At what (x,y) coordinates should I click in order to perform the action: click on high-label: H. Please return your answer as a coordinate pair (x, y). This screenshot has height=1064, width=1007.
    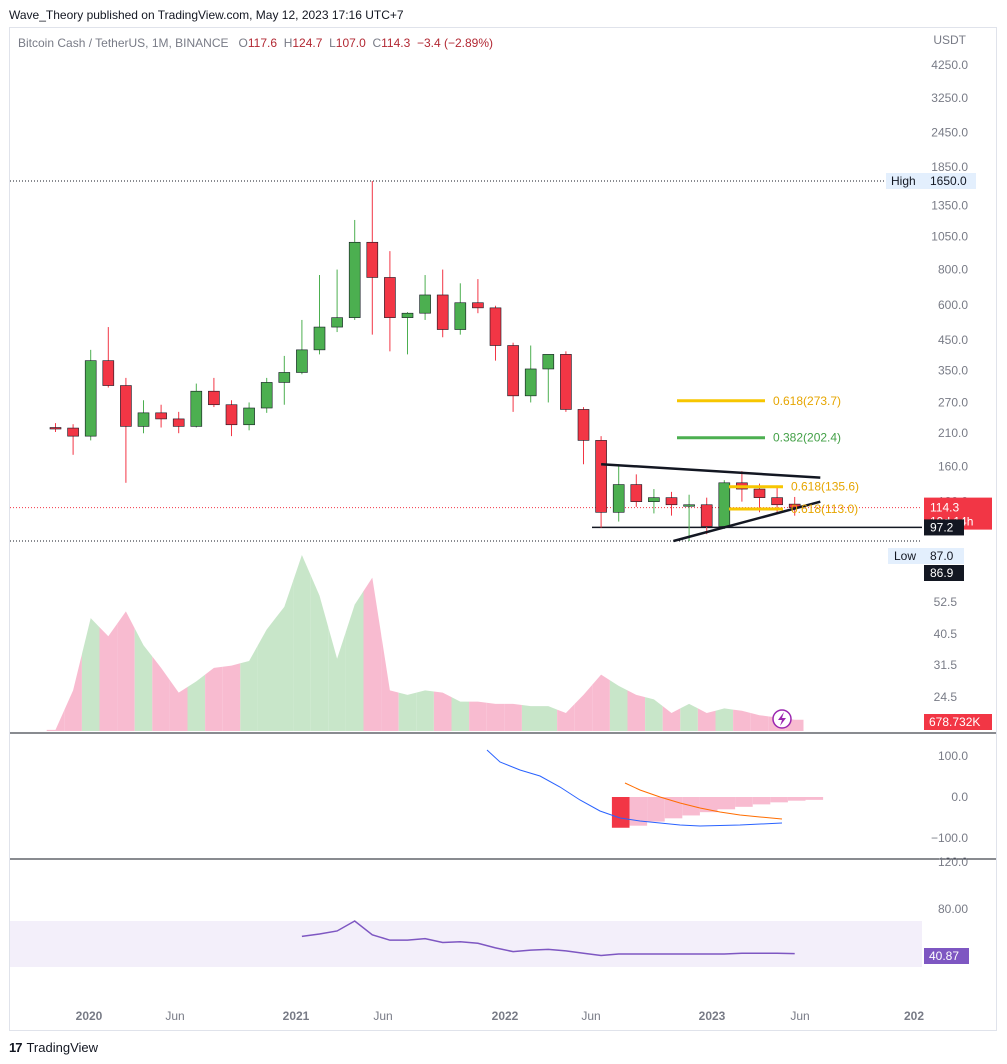
    Looking at the image, I should click on (288, 43).